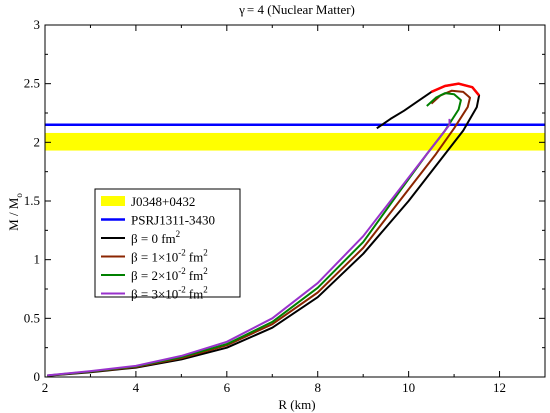 This screenshot has width=550, height=413. Describe the element at coordinates (173, 220) in the screenshot. I see `legend-label-1: PSRJ1311-3430` at that location.